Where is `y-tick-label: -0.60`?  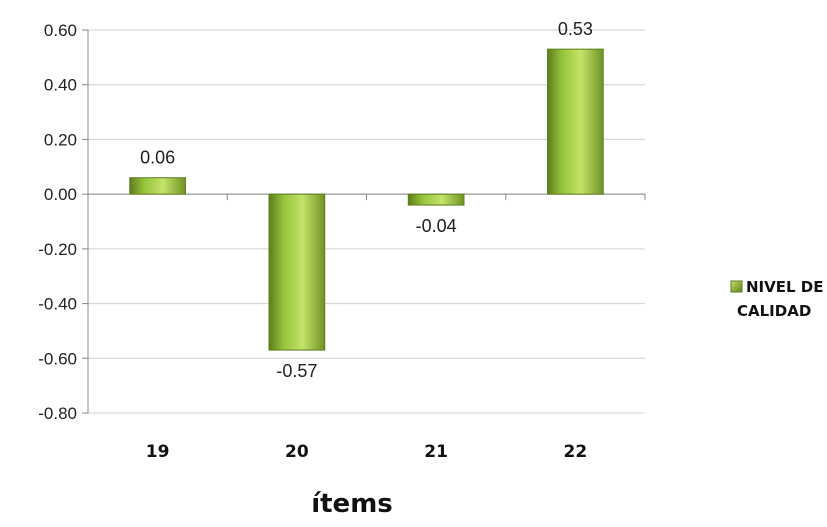 y-tick-label: -0.60 is located at coordinates (57, 358).